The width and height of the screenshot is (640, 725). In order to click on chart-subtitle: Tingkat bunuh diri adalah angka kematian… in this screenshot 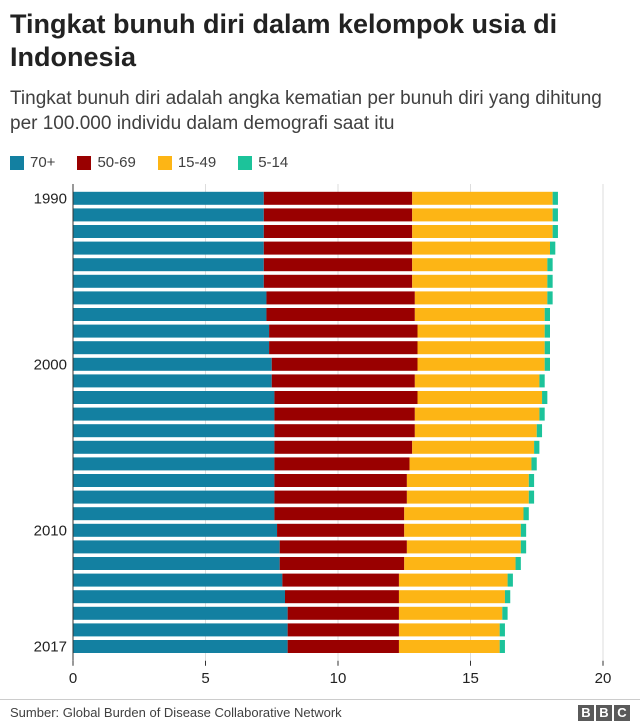, I will do `click(306, 111)`.